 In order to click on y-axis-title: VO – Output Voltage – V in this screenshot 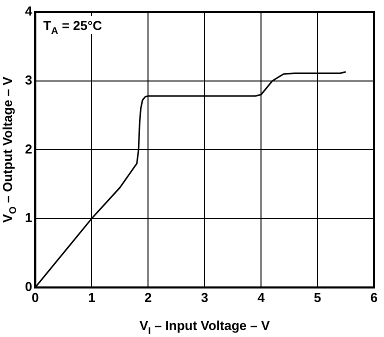, I will do `click(9, 149)`.